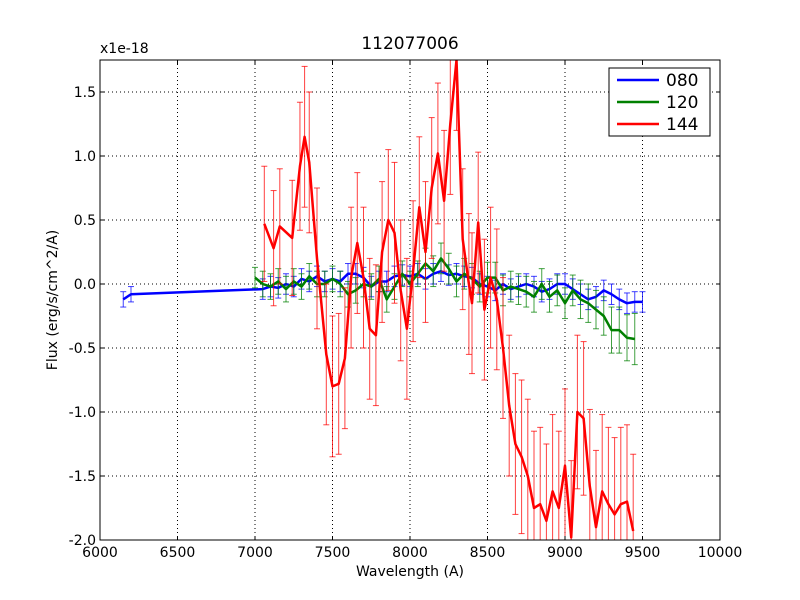 The width and height of the screenshot is (800, 600). I want to click on y-tick-label: 1.0, so click(85, 157).